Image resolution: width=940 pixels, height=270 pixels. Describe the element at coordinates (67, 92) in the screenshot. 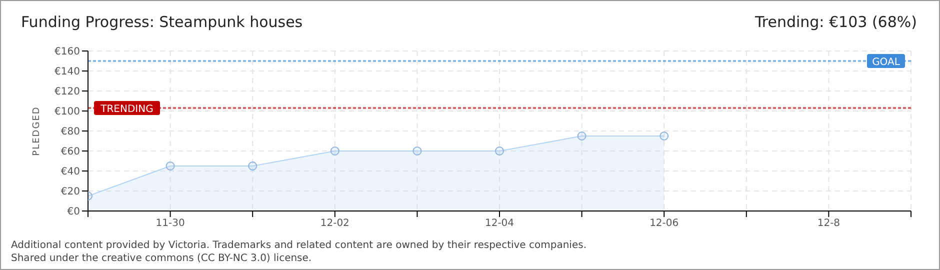

I see `y-tick-label: €120` at that location.